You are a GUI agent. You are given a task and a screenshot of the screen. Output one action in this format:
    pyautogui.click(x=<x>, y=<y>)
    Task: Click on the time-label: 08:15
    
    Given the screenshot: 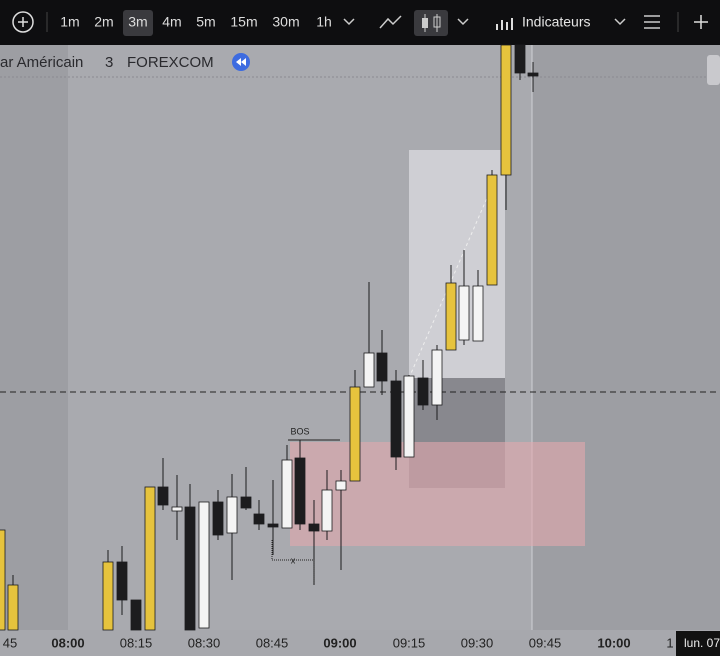 What is the action you would take?
    pyautogui.click(x=136, y=642)
    